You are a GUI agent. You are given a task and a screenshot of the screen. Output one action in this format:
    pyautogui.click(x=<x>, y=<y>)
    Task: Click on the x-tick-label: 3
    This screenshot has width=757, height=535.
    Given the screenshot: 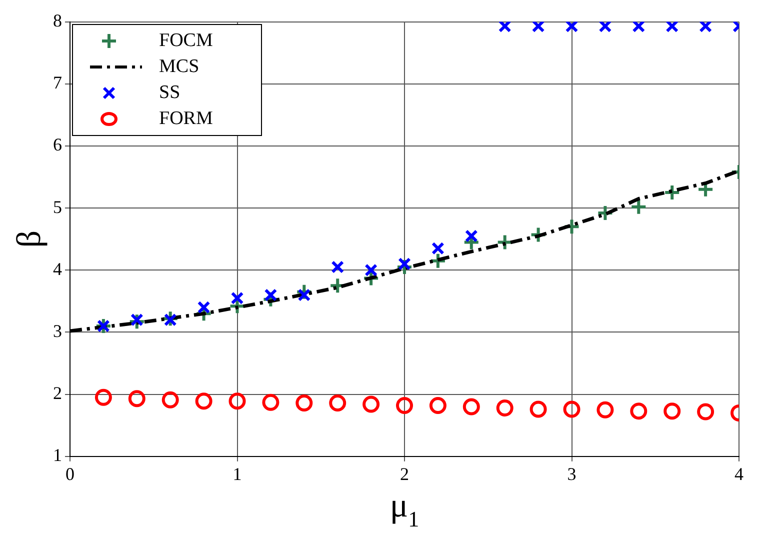 What is the action you would take?
    pyautogui.click(x=571, y=474)
    